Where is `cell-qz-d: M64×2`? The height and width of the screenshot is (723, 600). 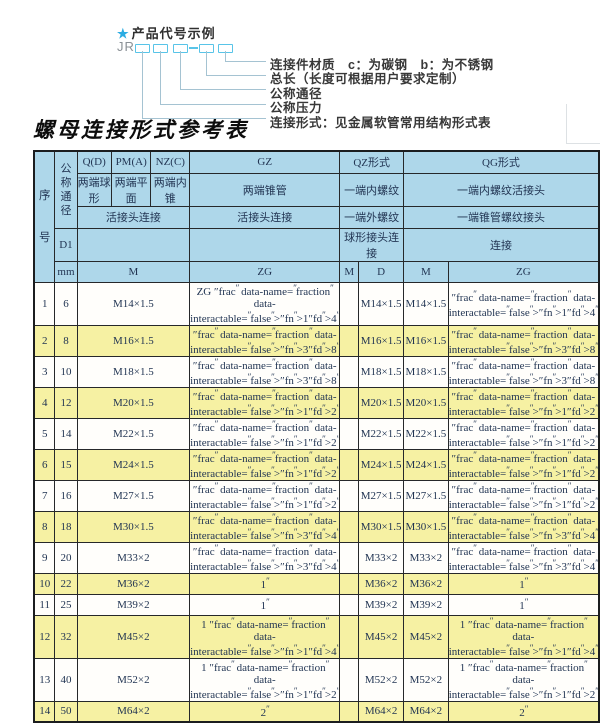 cell-qz-d: M64×2 is located at coordinates (381, 711).